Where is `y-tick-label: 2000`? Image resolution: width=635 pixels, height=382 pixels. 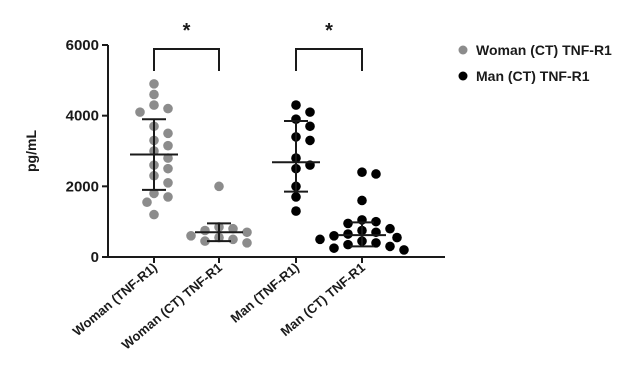
y-tick-label: 2000 is located at coordinates (82, 186).